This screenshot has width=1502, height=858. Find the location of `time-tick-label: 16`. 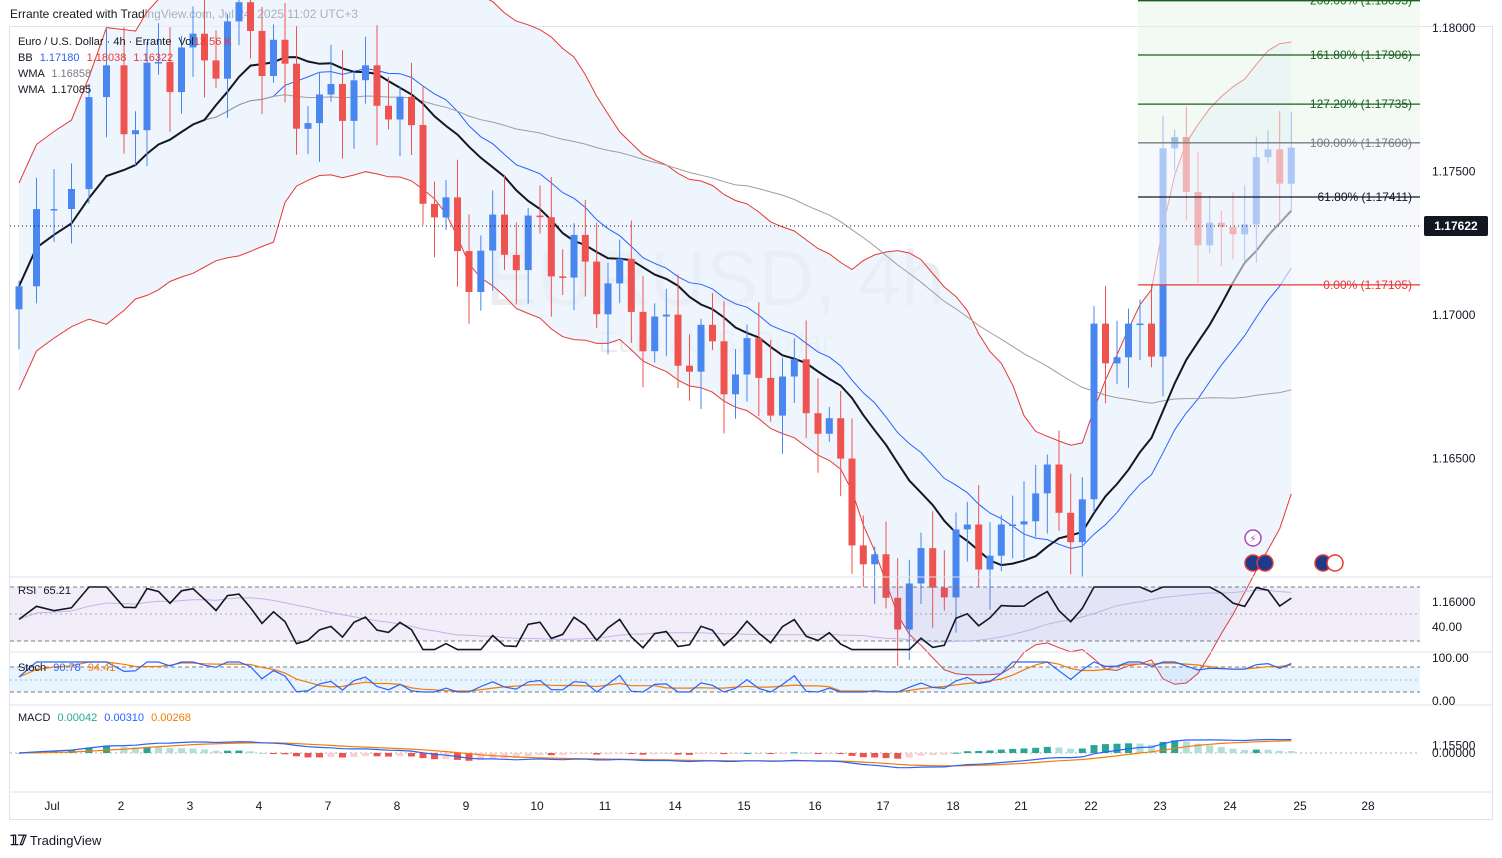

time-tick-label: 16 is located at coordinates (815, 806).